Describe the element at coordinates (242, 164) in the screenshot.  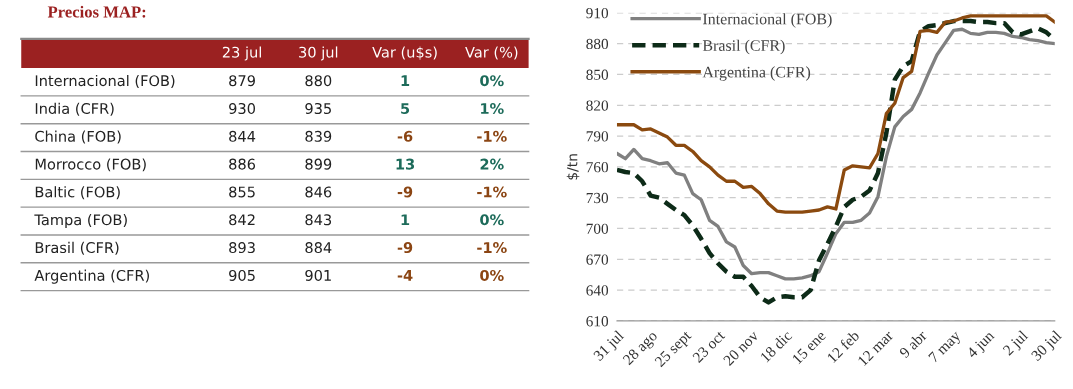
I see `data-label: 886` at that location.